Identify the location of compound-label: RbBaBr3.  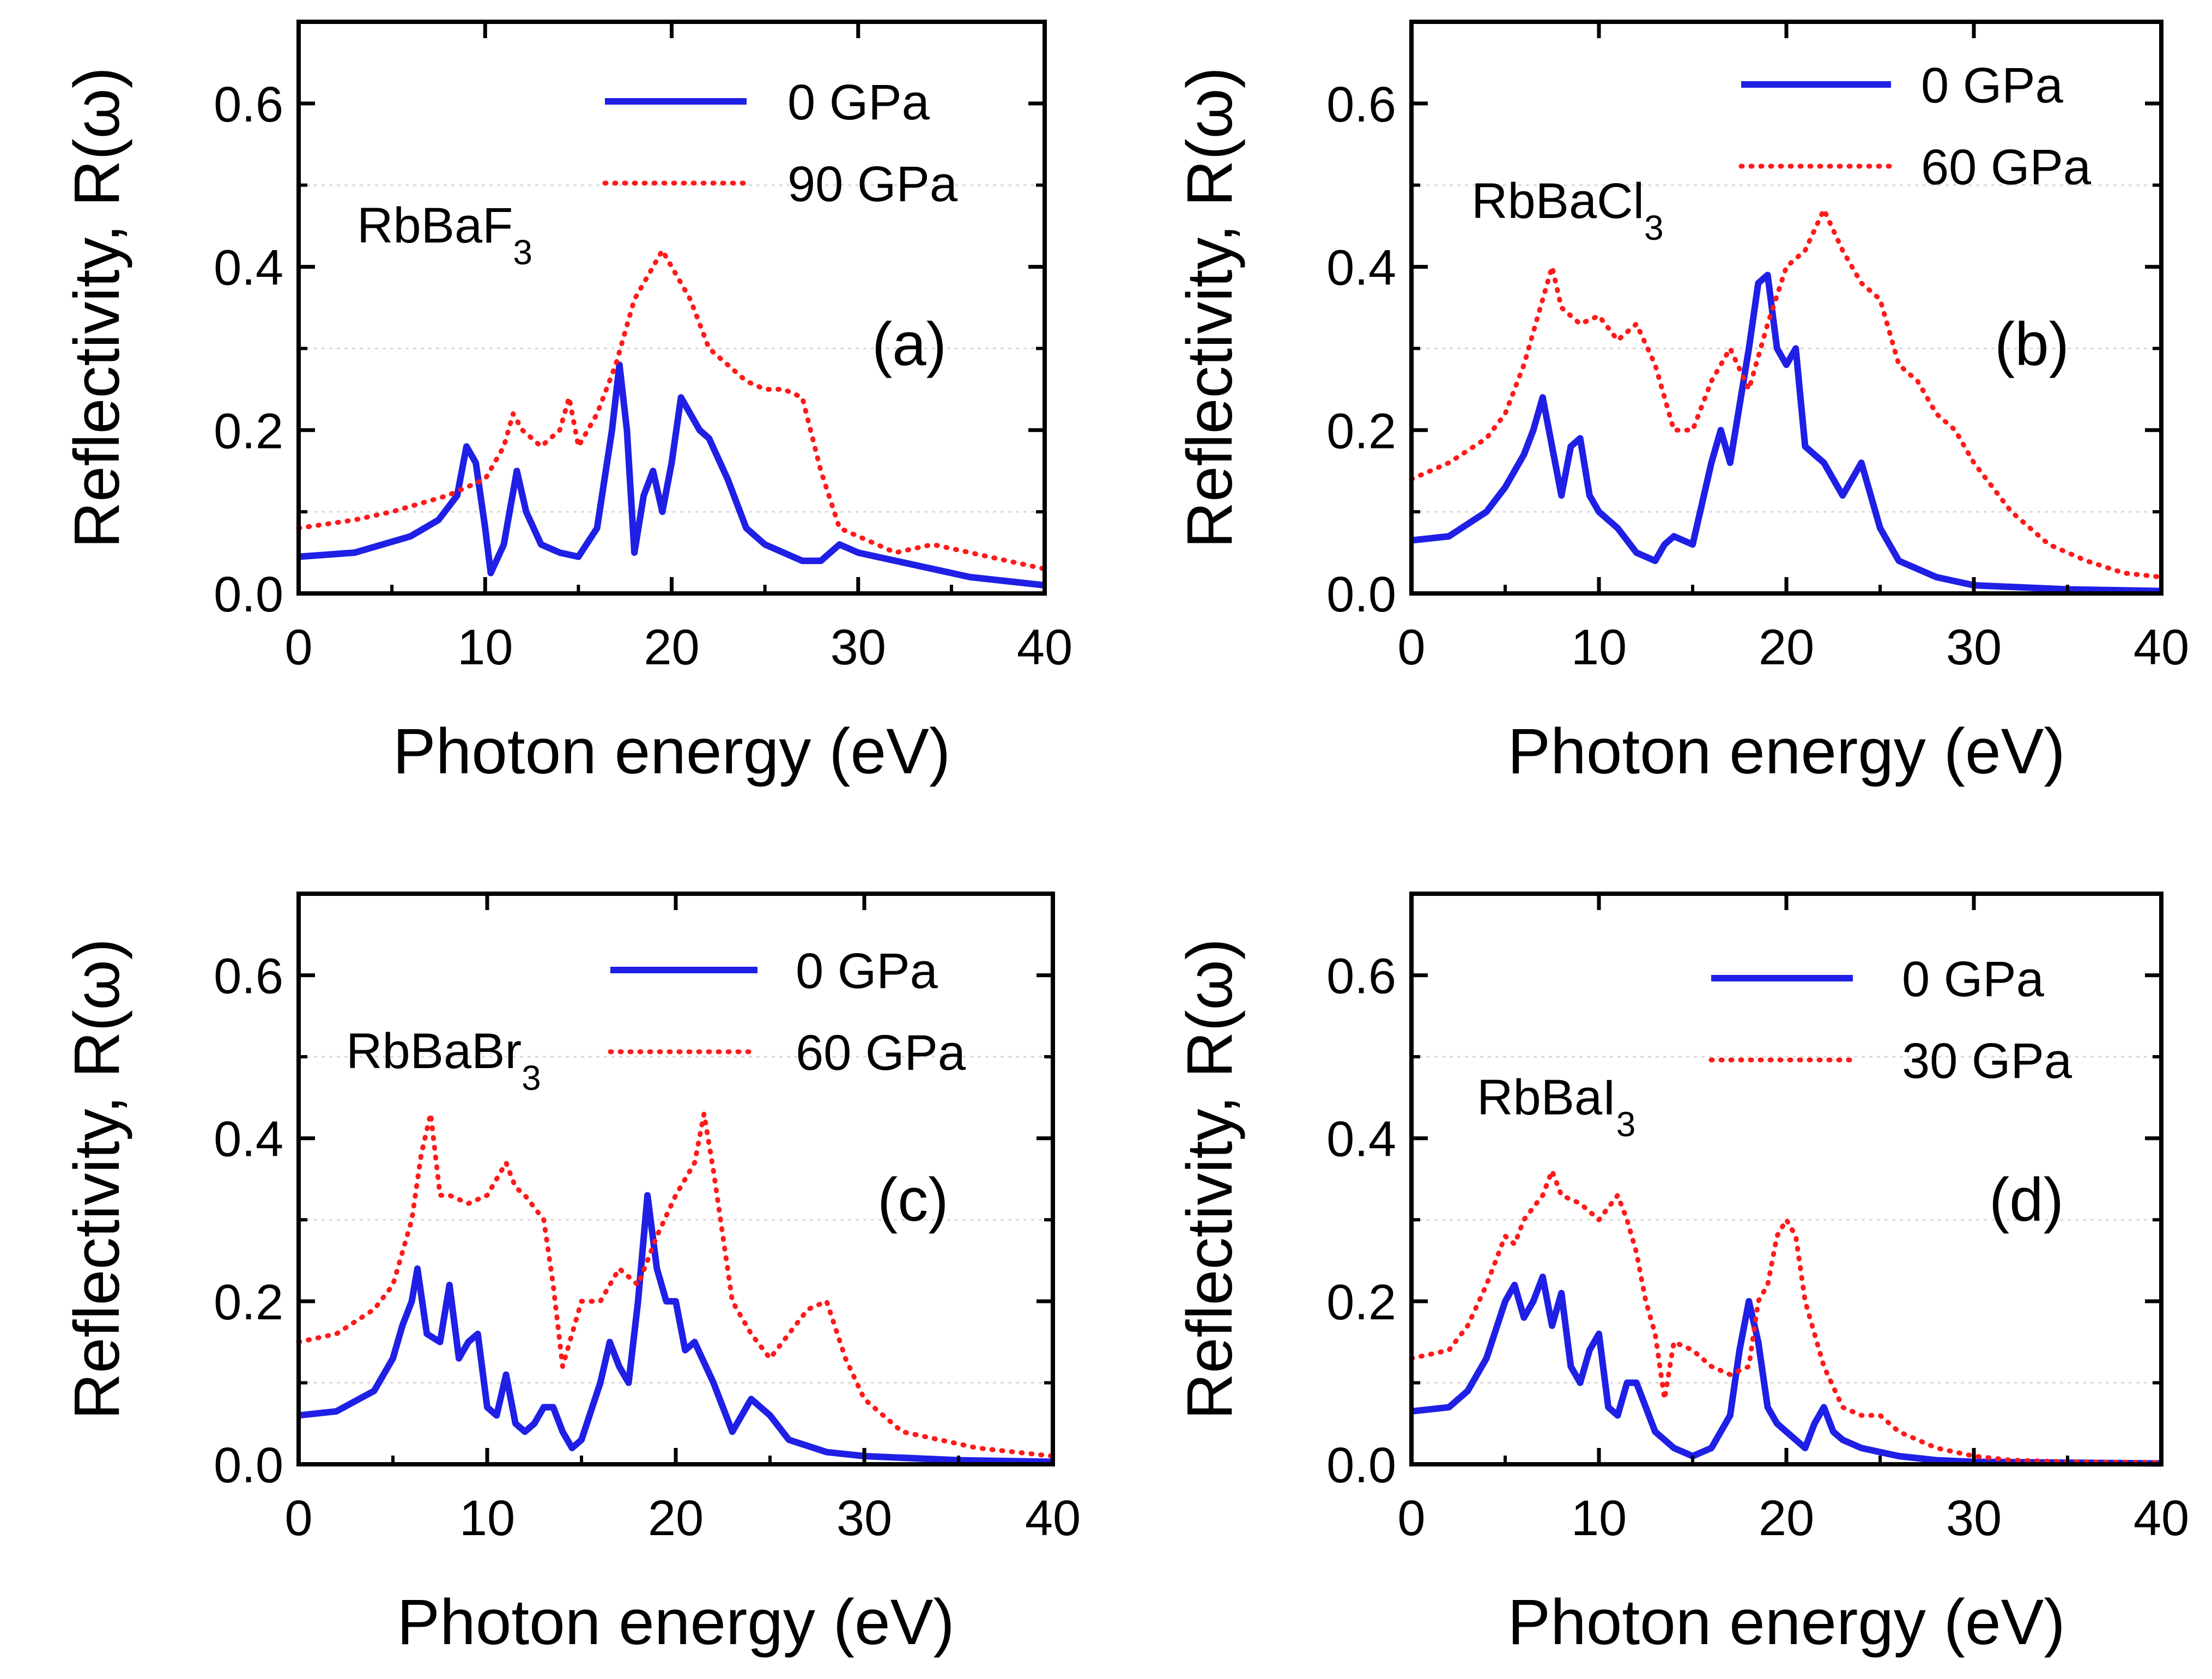
(443, 1060).